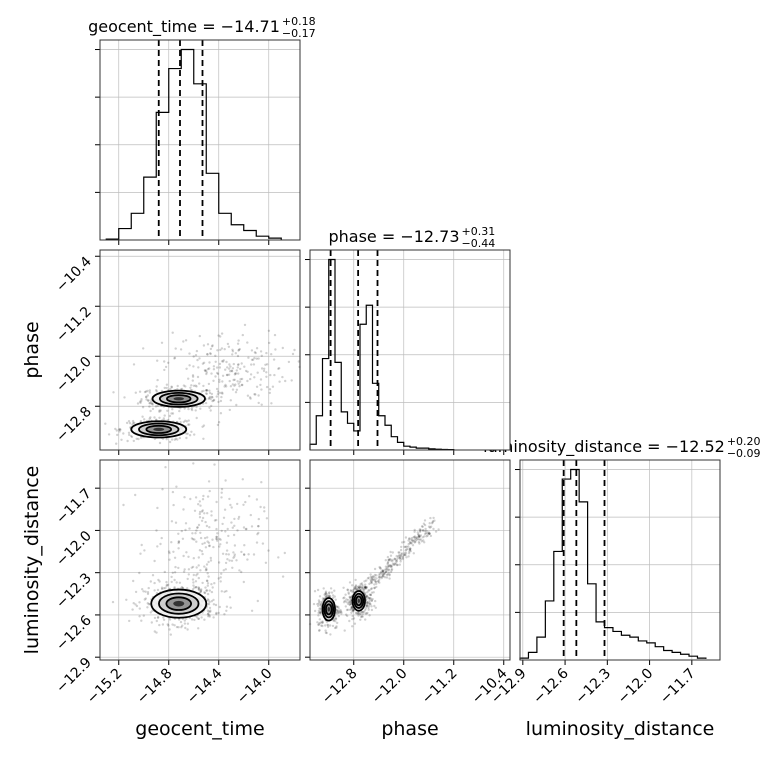 This screenshot has width=760, height=760. I want to click on y-tick-label: −11.2, so click(74, 325).